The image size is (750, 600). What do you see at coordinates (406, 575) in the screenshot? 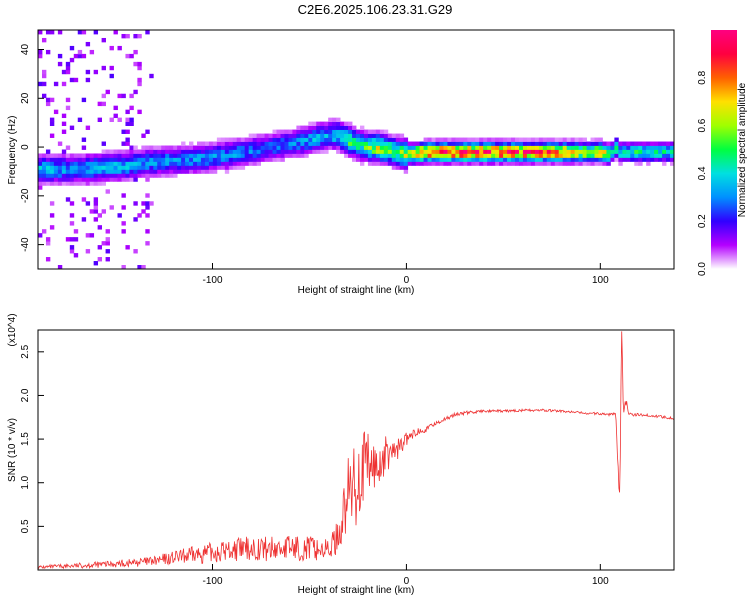
I see `snr-x-ticks: -100 0 100` at bounding box center [406, 575].